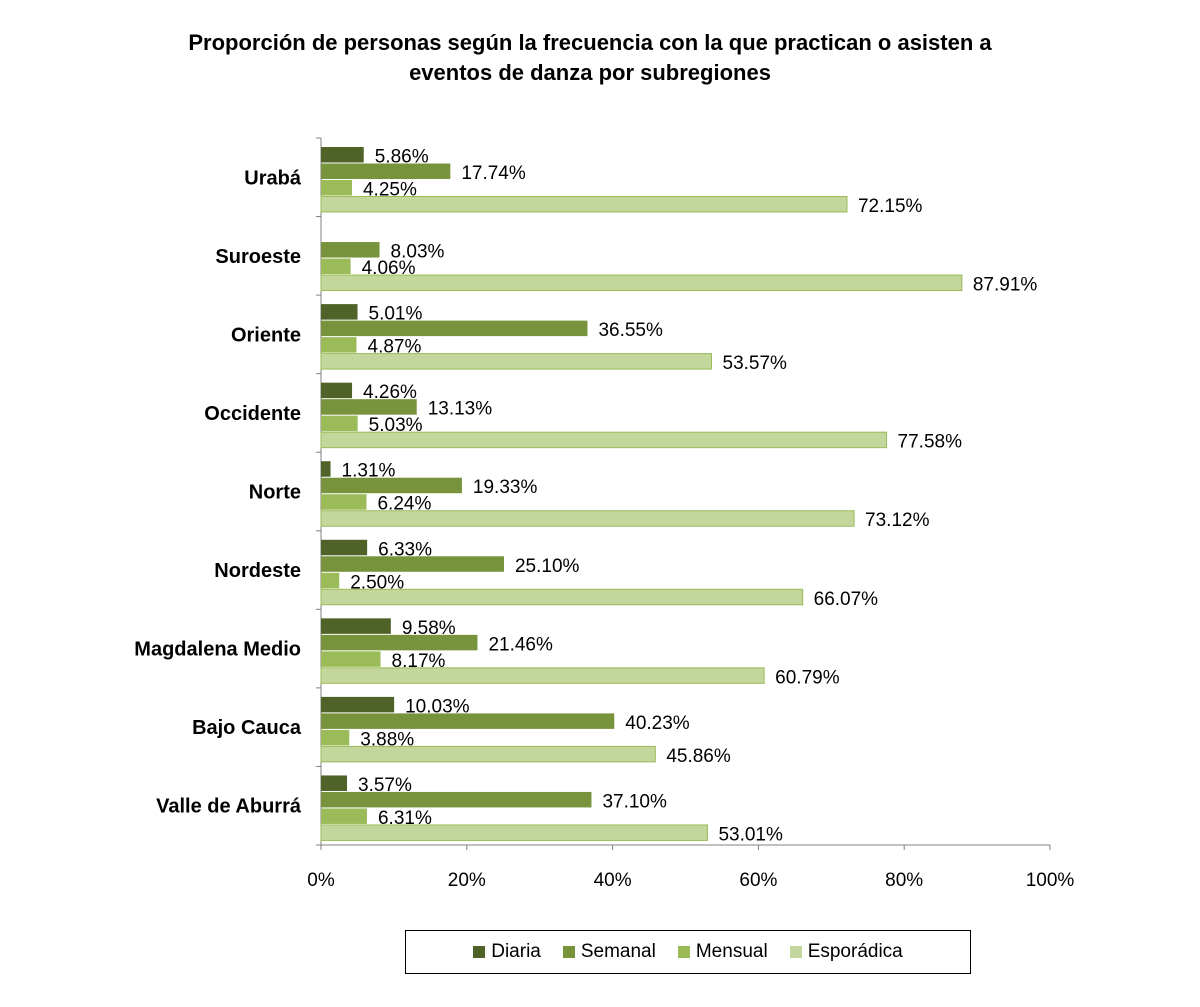 This screenshot has width=1200, height=1007. I want to click on data-label: 17.74%, so click(493, 173).